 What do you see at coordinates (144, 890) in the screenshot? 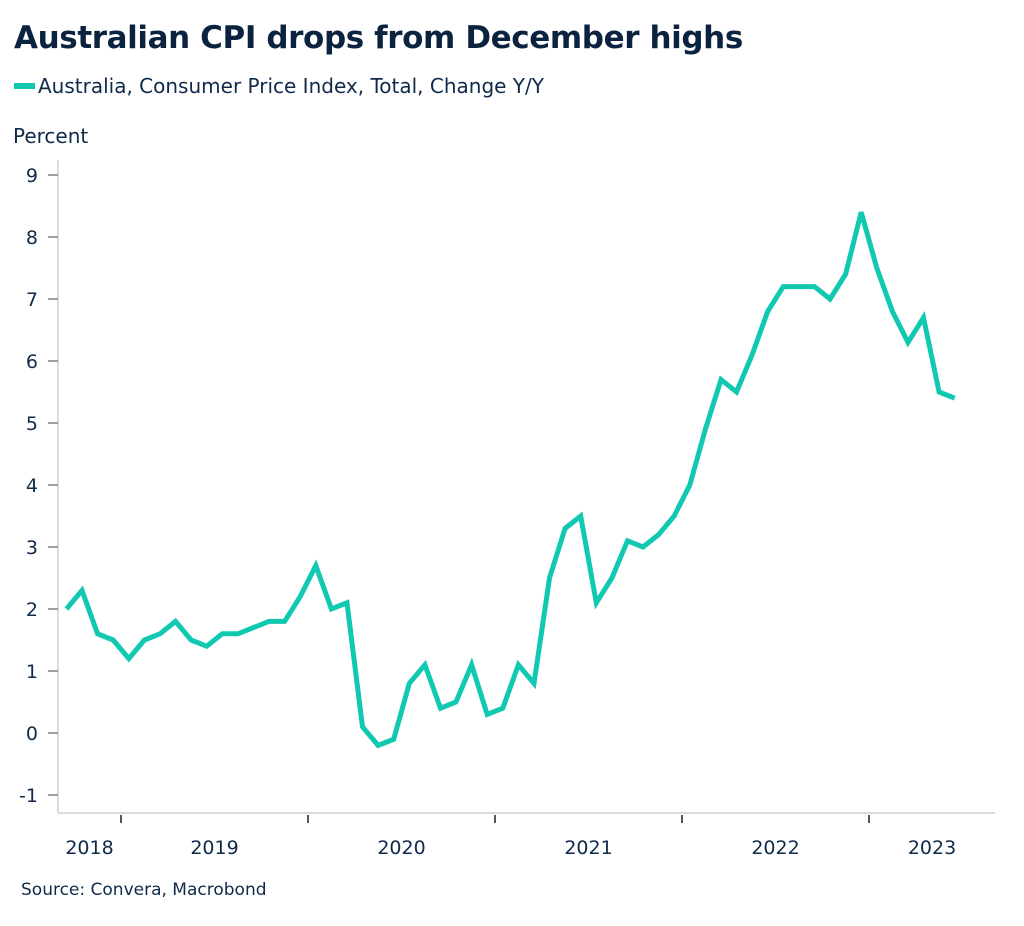
I see `source-note: Source: Convera, Macrobond` at bounding box center [144, 890].